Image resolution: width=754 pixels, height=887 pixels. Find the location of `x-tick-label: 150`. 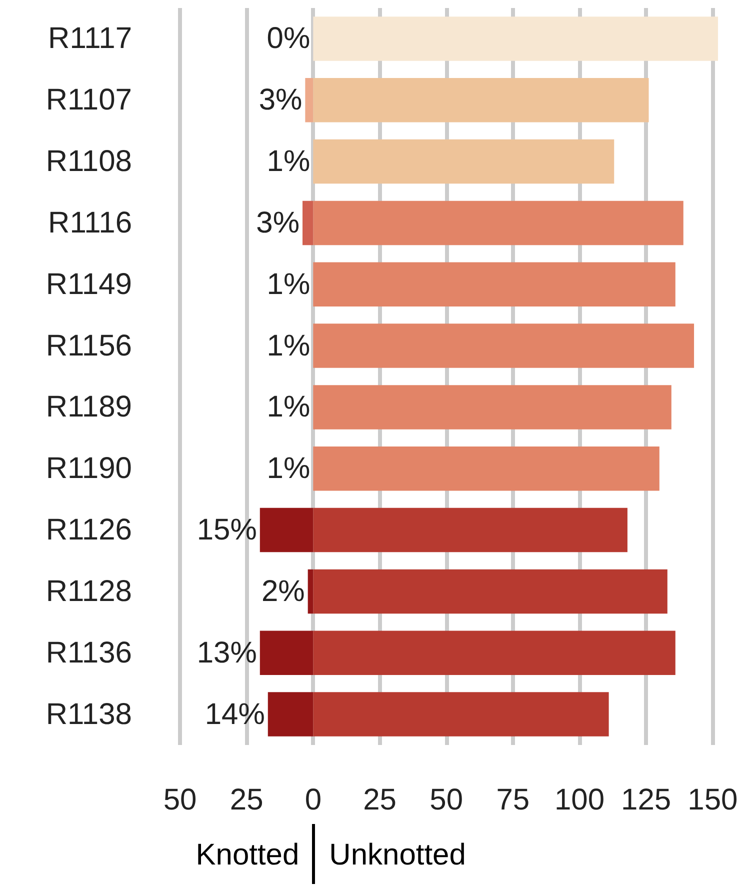

x-tick-label: 150 is located at coordinates (713, 800).